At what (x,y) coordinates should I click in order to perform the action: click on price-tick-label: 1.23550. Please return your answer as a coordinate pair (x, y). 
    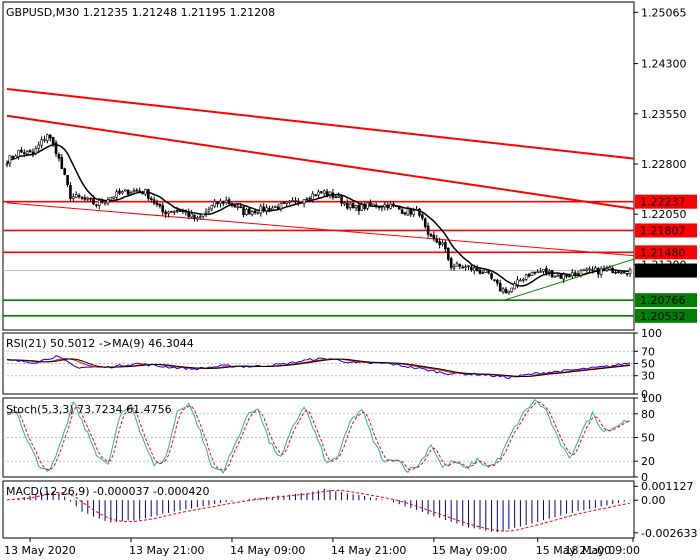
    Looking at the image, I should click on (664, 114).